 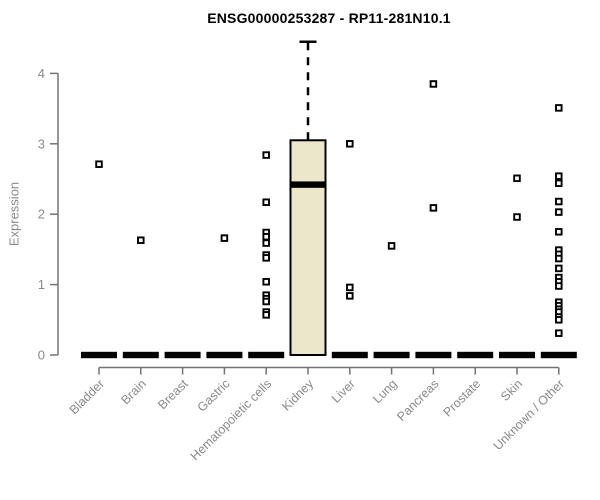 I want to click on x-tick-label: Unknown / Other, so click(x=529, y=415).